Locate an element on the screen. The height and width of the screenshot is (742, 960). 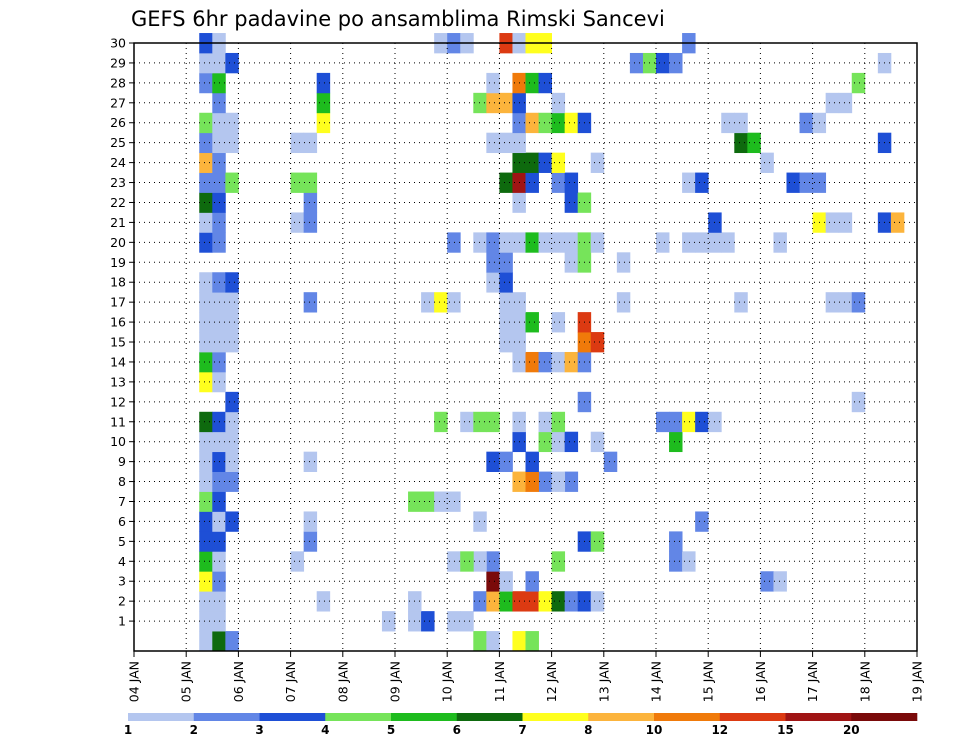
y-tick-label: 4 is located at coordinates (122, 561).